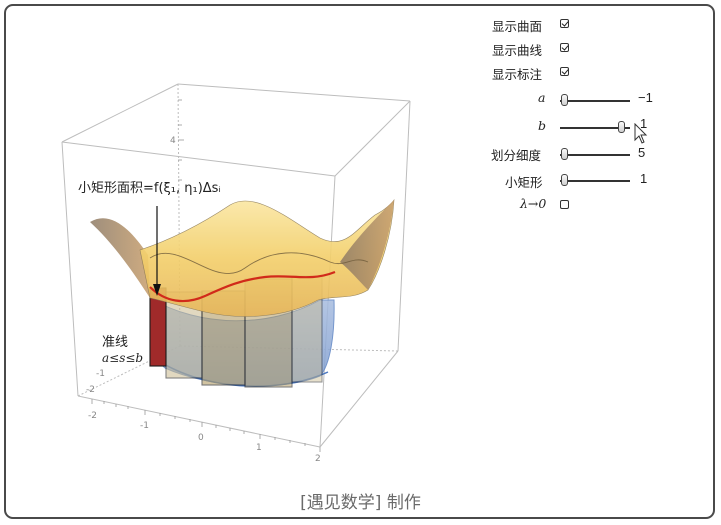  What do you see at coordinates (533, 203) in the screenshot?
I see `lambda-label: λ→0` at bounding box center [533, 203].